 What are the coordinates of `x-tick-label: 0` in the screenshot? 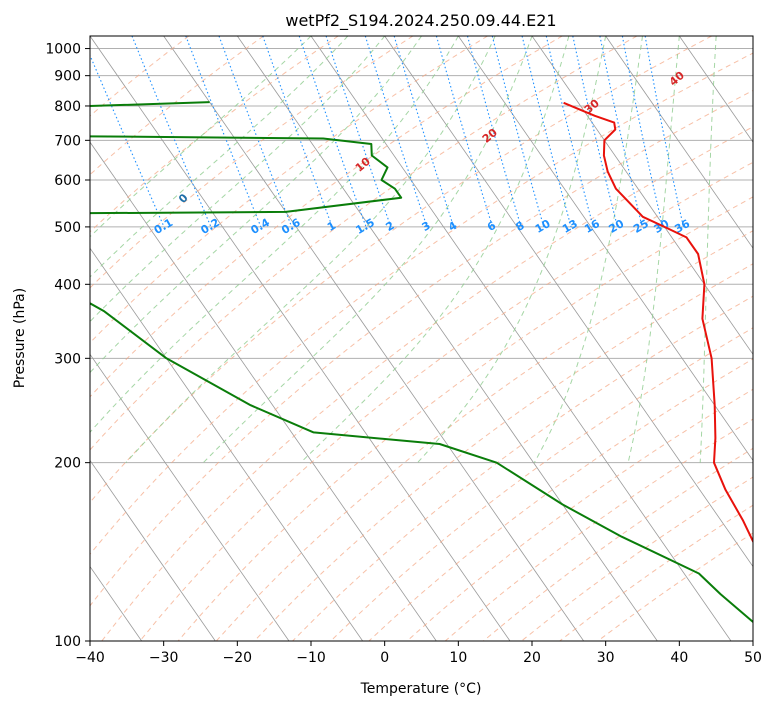 It's located at (384, 658).